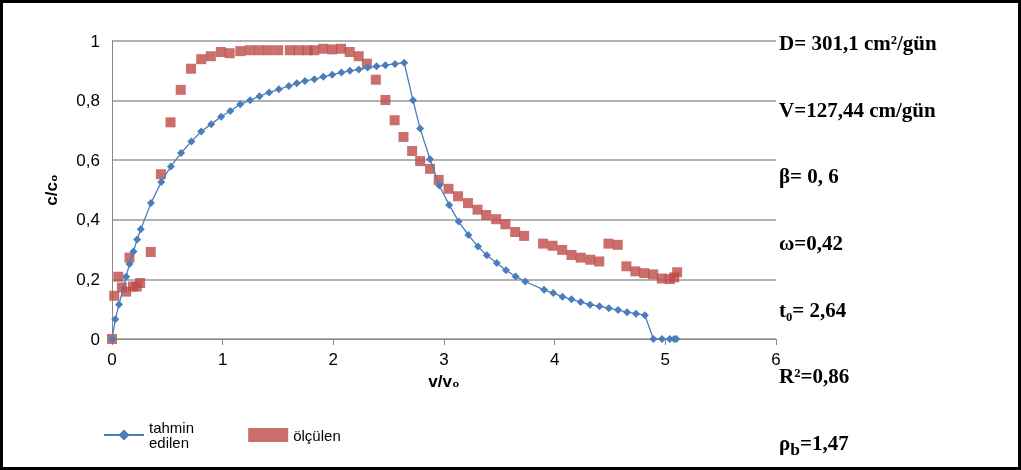  I want to click on x-tick-label: 5, so click(665, 359).